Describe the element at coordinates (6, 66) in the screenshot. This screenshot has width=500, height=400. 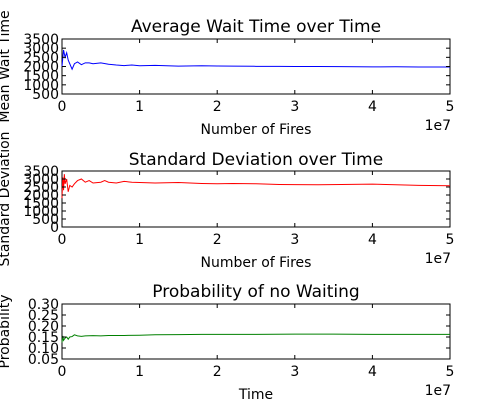
I see `y-axis-label: Mean Wait Time` at that location.